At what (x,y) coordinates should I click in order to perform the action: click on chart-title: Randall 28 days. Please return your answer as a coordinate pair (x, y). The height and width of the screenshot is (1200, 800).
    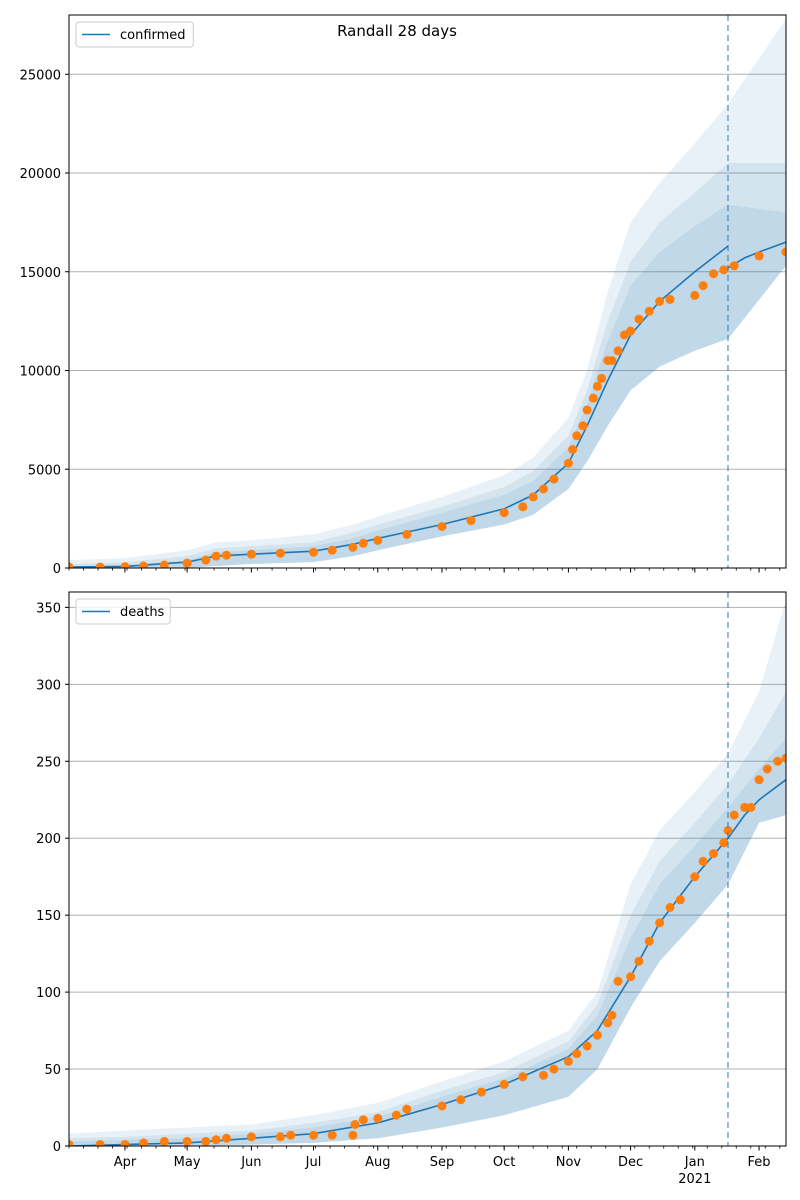
    Looking at the image, I should click on (397, 31).